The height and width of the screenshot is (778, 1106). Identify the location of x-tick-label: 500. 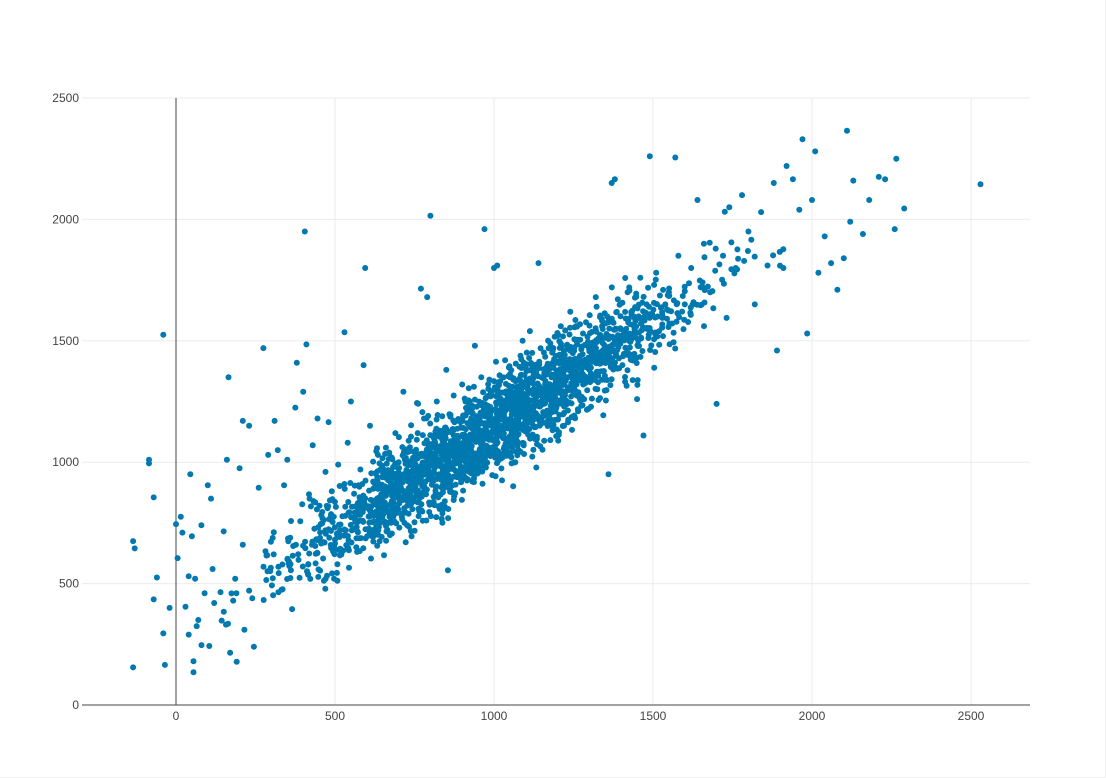
(335, 716).